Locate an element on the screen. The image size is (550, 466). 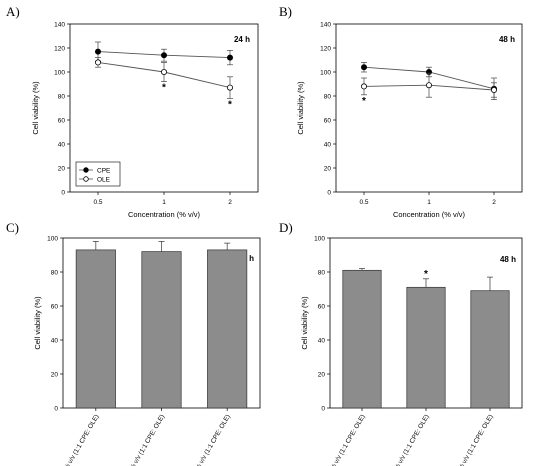
legend-box is located at coordinates (98, 174).